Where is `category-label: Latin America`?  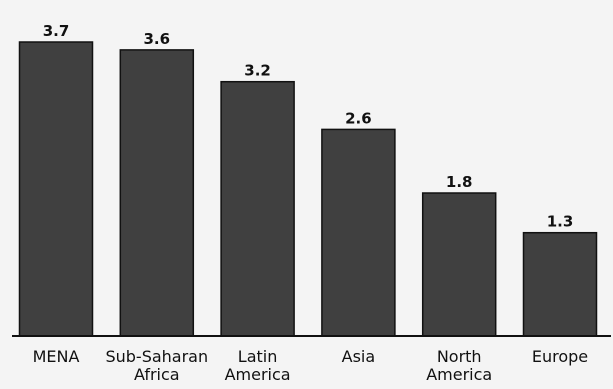 category-label: Latin America is located at coordinates (258, 365).